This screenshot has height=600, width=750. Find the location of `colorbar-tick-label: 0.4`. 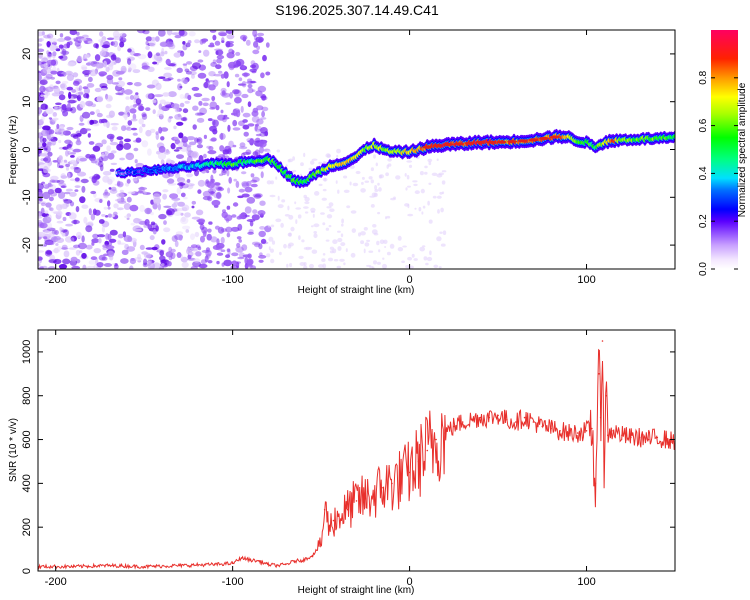

colorbar-tick-label: 0.4 is located at coordinates (703, 173).